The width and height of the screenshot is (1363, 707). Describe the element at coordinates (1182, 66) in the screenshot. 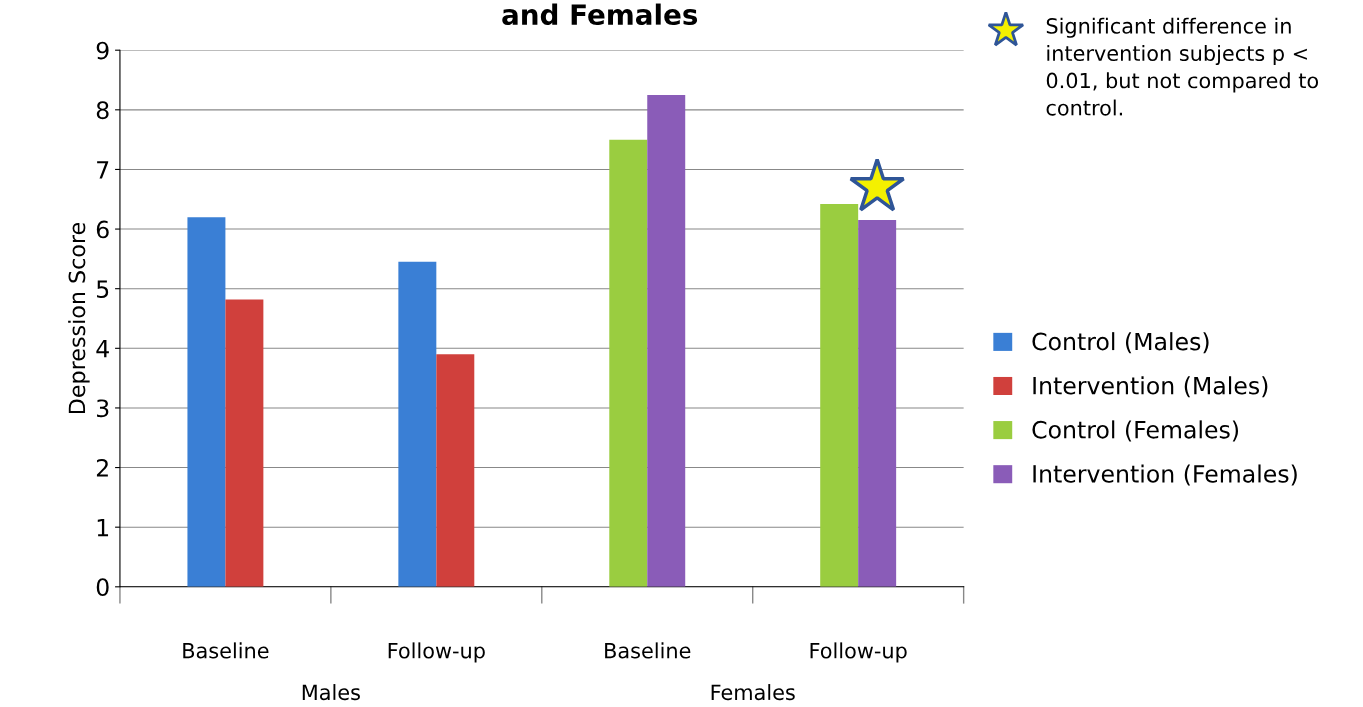

I see `text: Significant difference in intervention subjects p < 0.01, but not compared to control.` at that location.